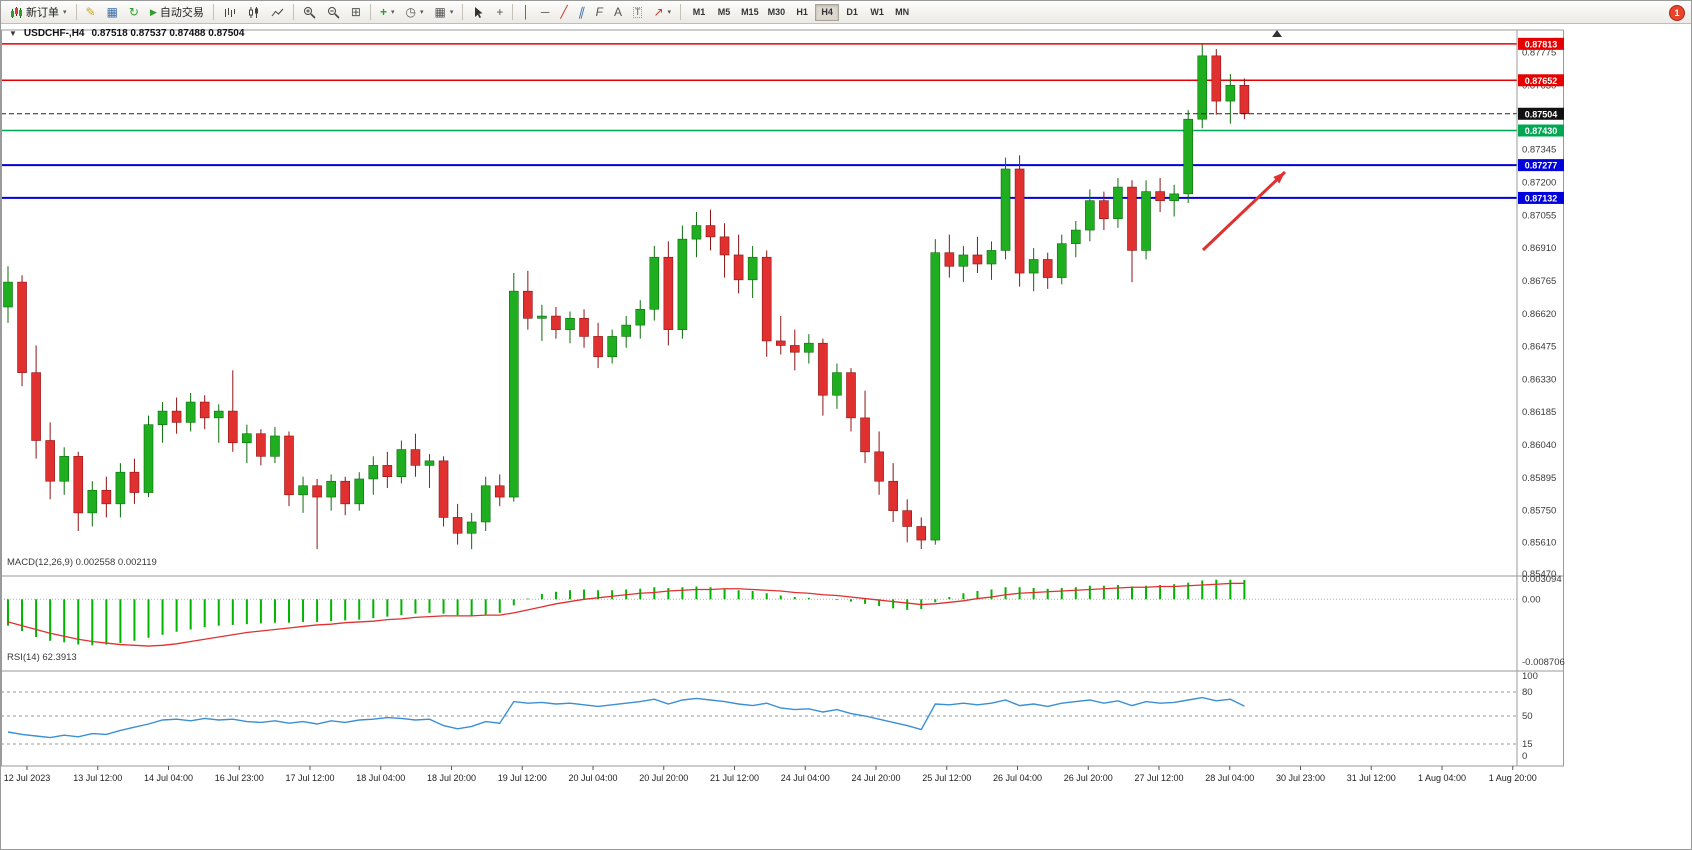 The width and height of the screenshot is (1692, 850). What do you see at coordinates (59, 657) in the screenshot?
I see `rsi-value: 62.3913` at bounding box center [59, 657].